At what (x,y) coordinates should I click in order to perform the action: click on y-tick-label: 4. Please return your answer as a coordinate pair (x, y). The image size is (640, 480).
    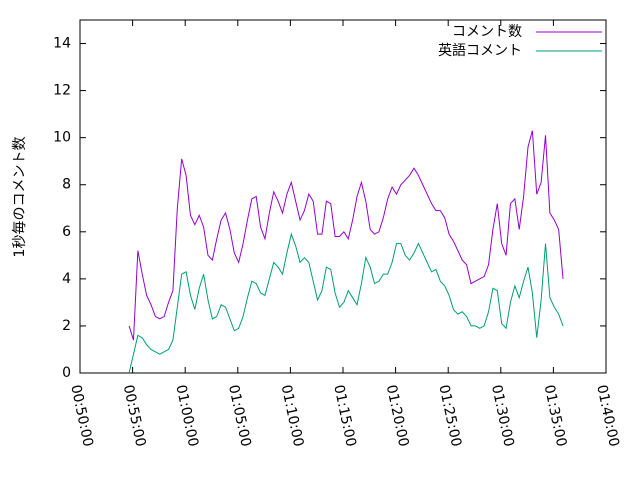
    Looking at the image, I should click on (66, 279).